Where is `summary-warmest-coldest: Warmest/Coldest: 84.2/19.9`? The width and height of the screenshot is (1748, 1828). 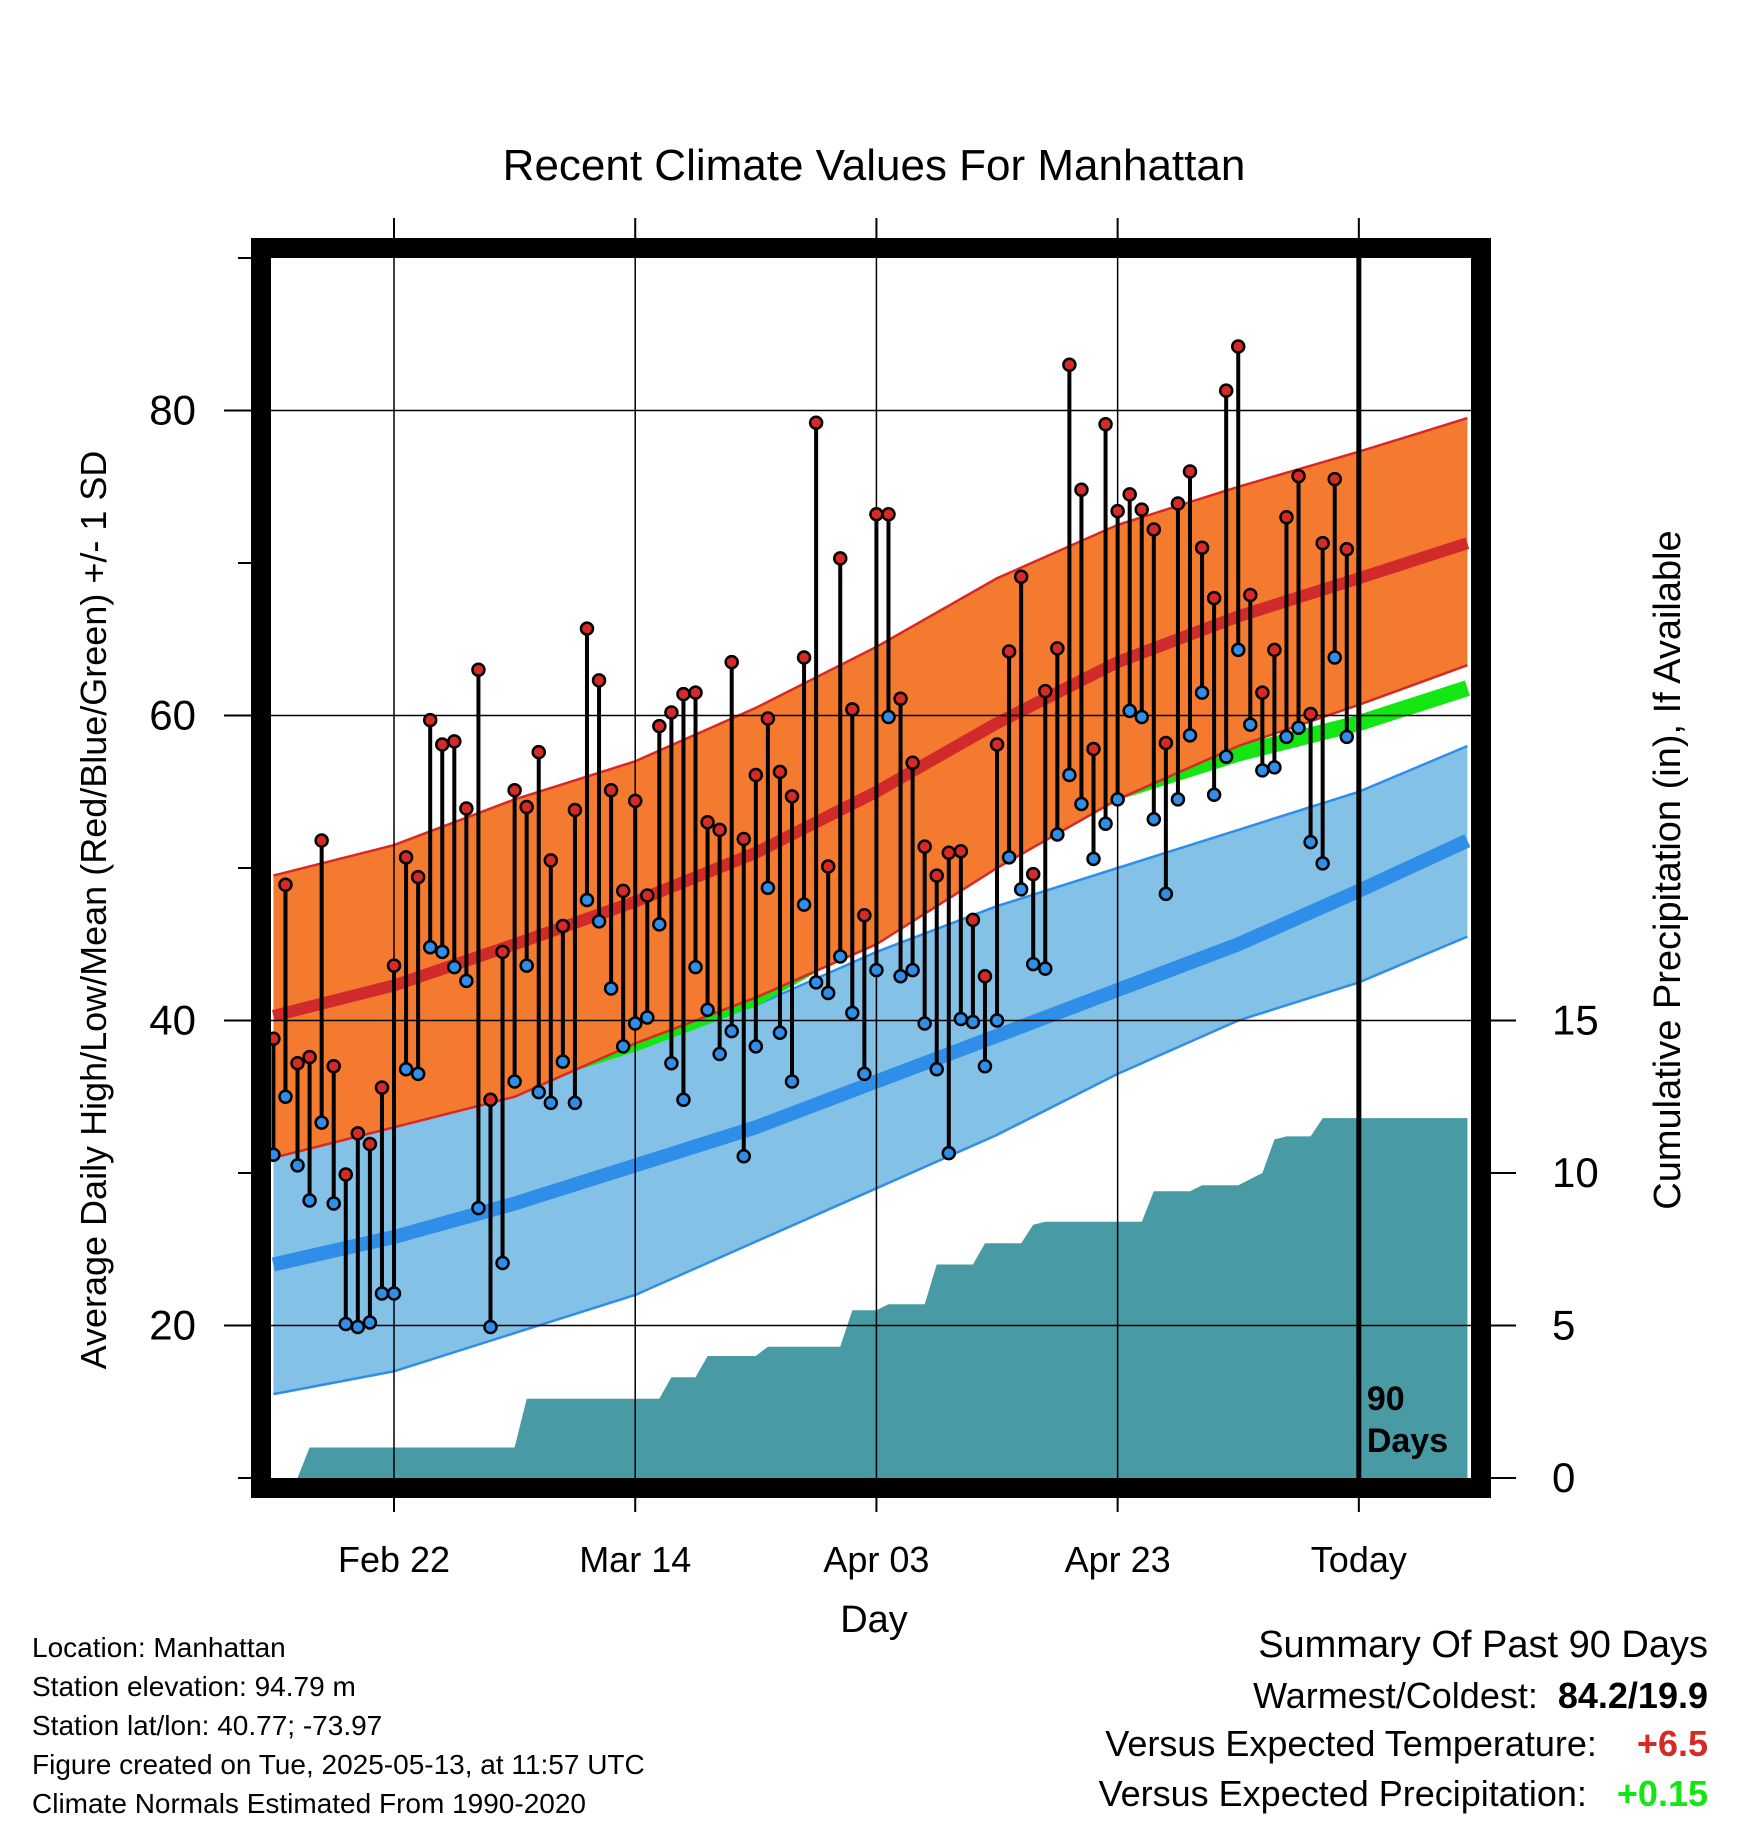 summary-warmest-coldest: Warmest/Coldest: 84.2/19.9 is located at coordinates (1480, 1696).